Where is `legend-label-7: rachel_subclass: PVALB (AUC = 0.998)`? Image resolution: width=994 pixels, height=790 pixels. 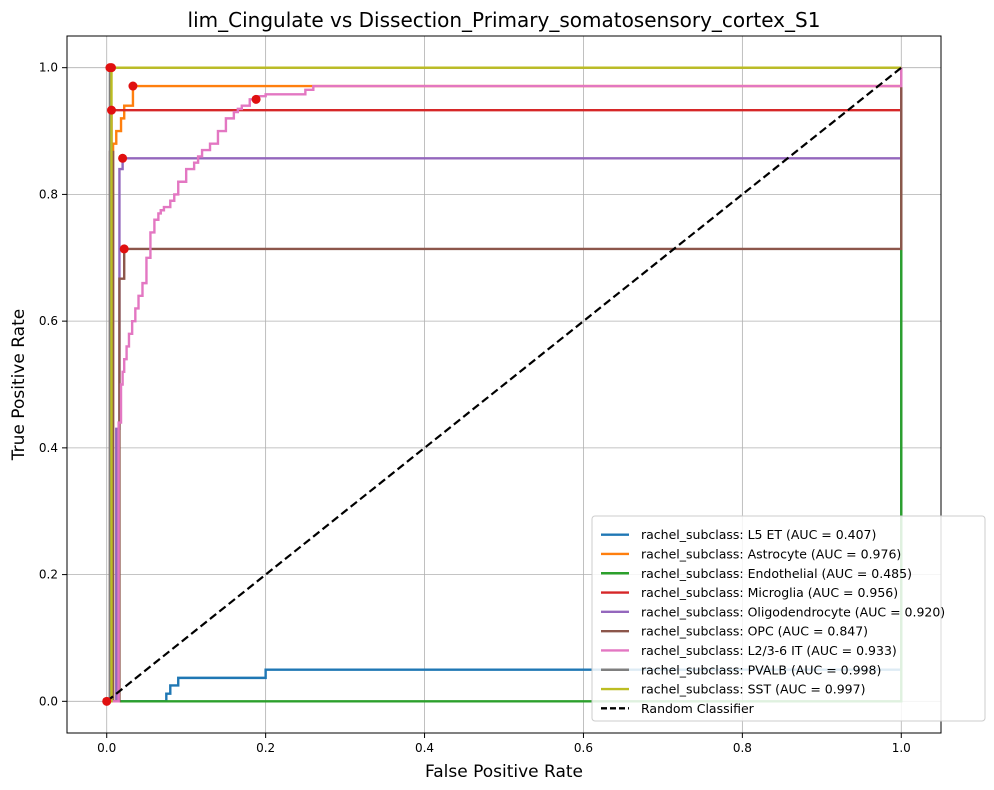 legend-label-7: rachel_subclass: PVALB (AUC = 0.998) is located at coordinates (761, 669).